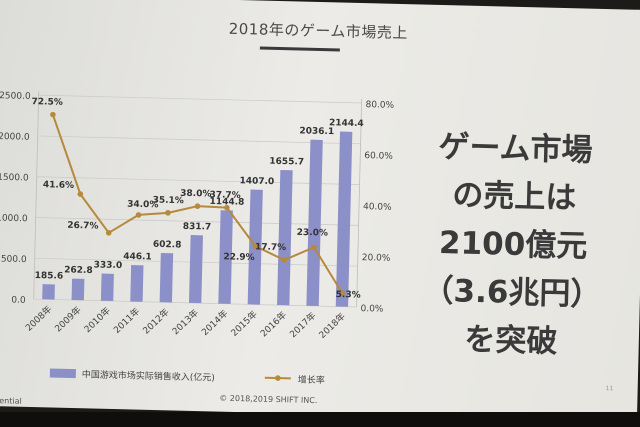 The image size is (640, 427). Describe the element at coordinates (378, 156) in the screenshot. I see `y-right-tick: 60.0%` at that location.